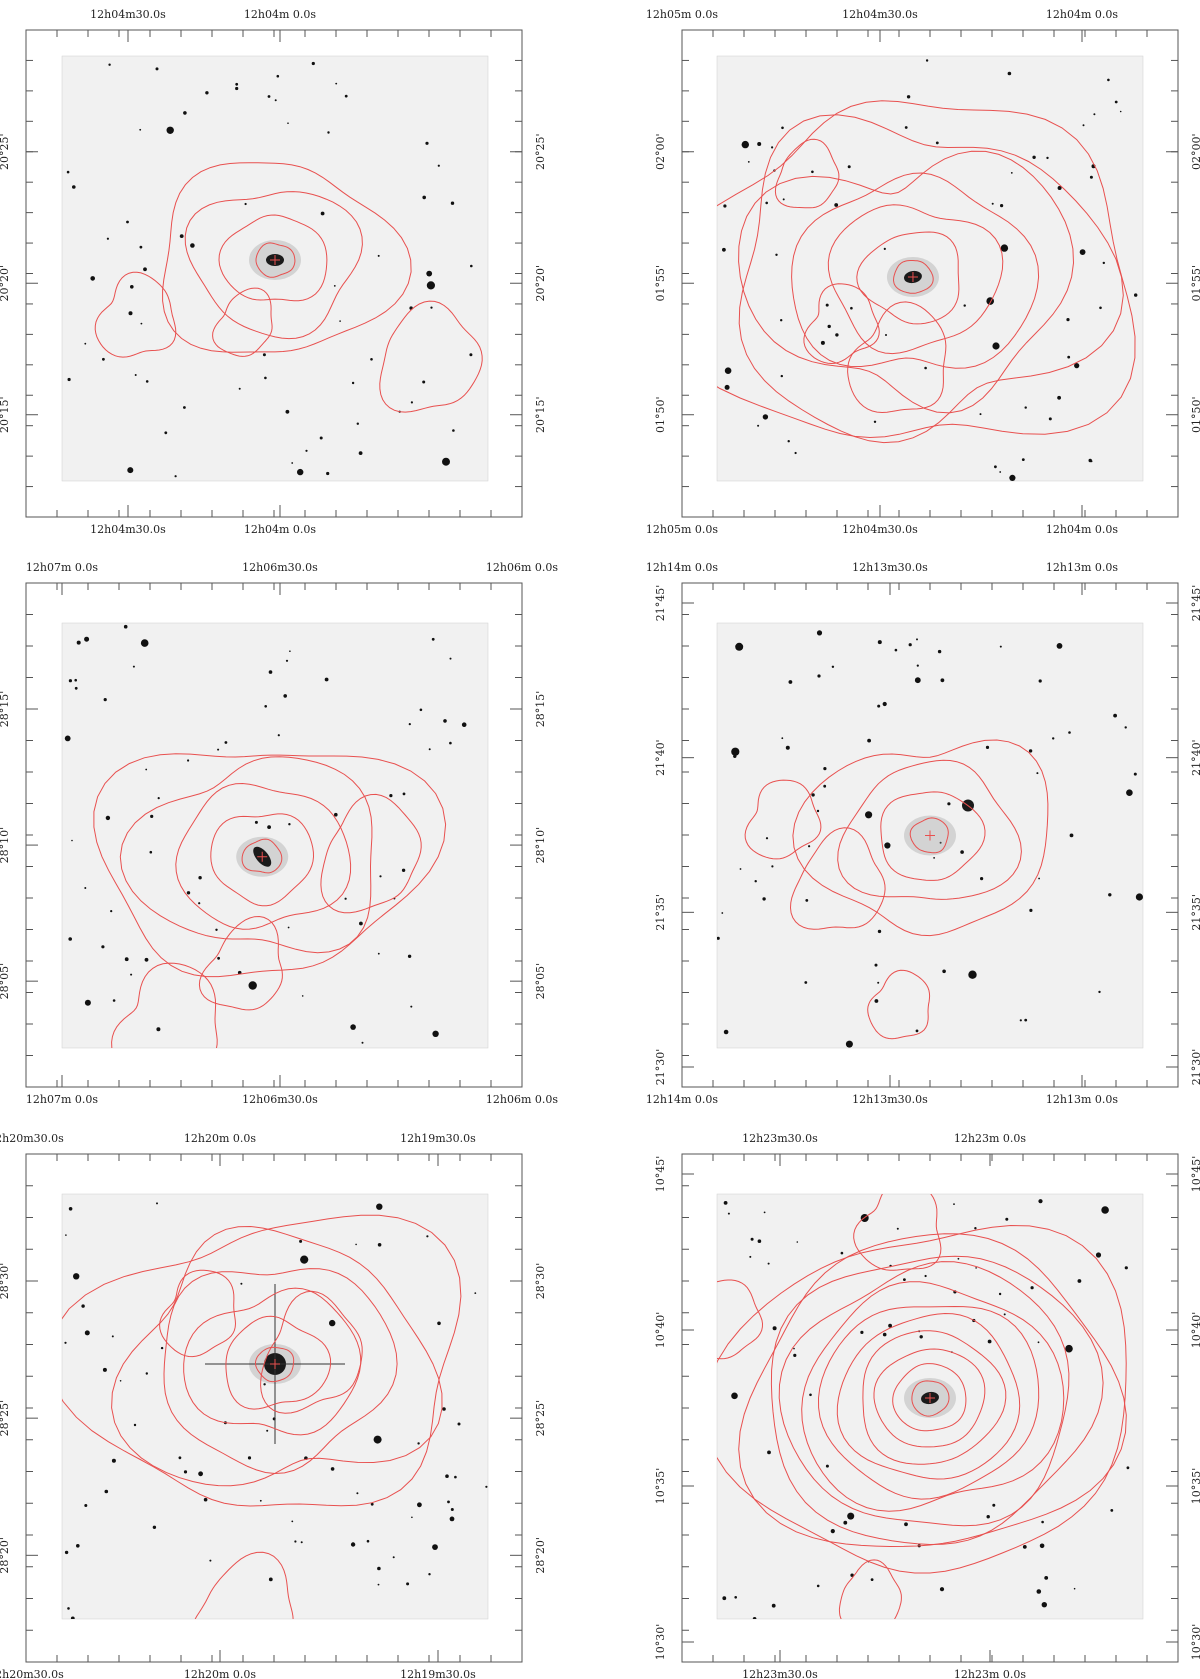 The height and width of the screenshot is (1679, 1200). Describe the element at coordinates (660, 1486) in the screenshot. I see `dec-tick-label-left: 10°35'` at that location.